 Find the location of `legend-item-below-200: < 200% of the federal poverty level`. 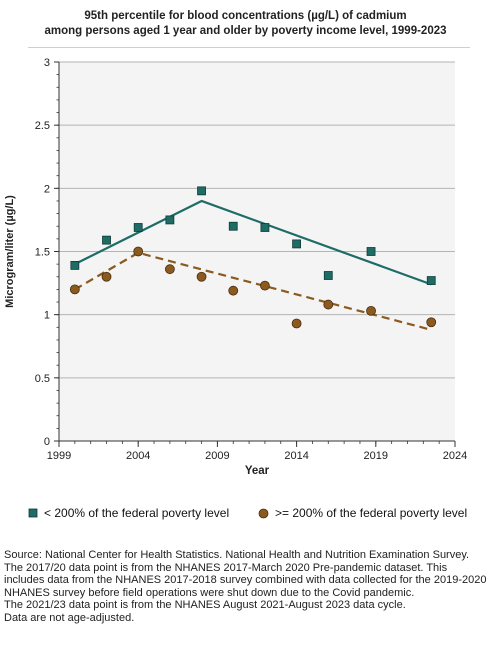

legend-item-below-200: < 200% of the federal poverty level is located at coordinates (128, 513).